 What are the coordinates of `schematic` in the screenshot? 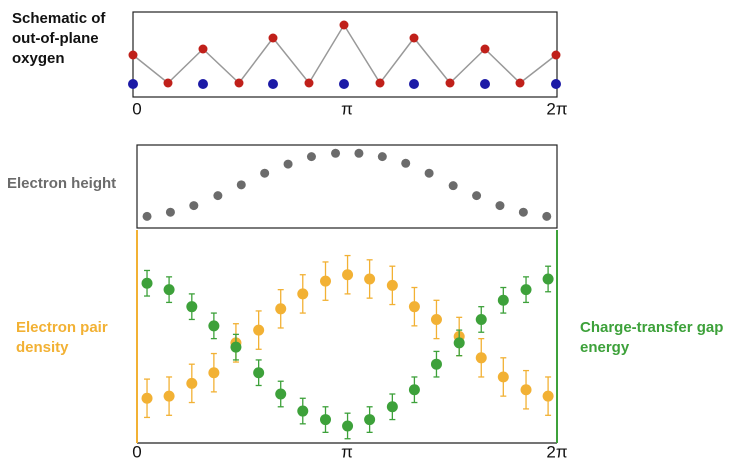 It's located at (344, 54).